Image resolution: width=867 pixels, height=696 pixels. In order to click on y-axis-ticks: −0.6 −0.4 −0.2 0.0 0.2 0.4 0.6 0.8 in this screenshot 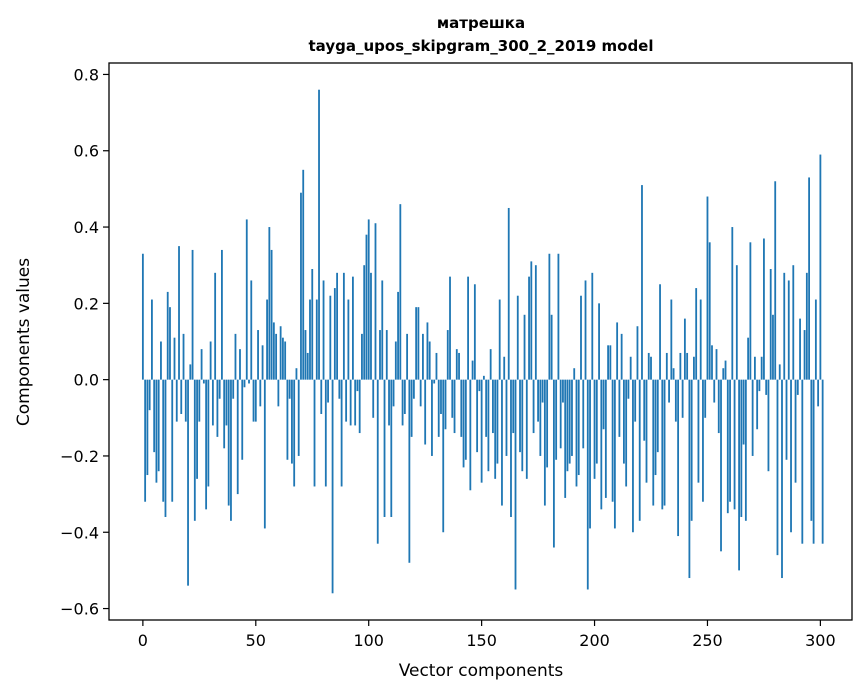, I will do `click(84, 342)`.